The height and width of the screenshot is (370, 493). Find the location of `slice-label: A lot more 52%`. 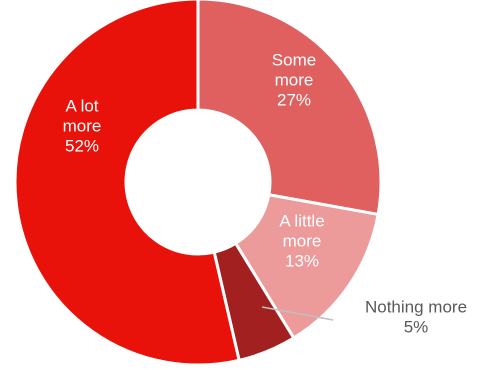

slice-label: A lot more 52% is located at coordinates (82, 125).